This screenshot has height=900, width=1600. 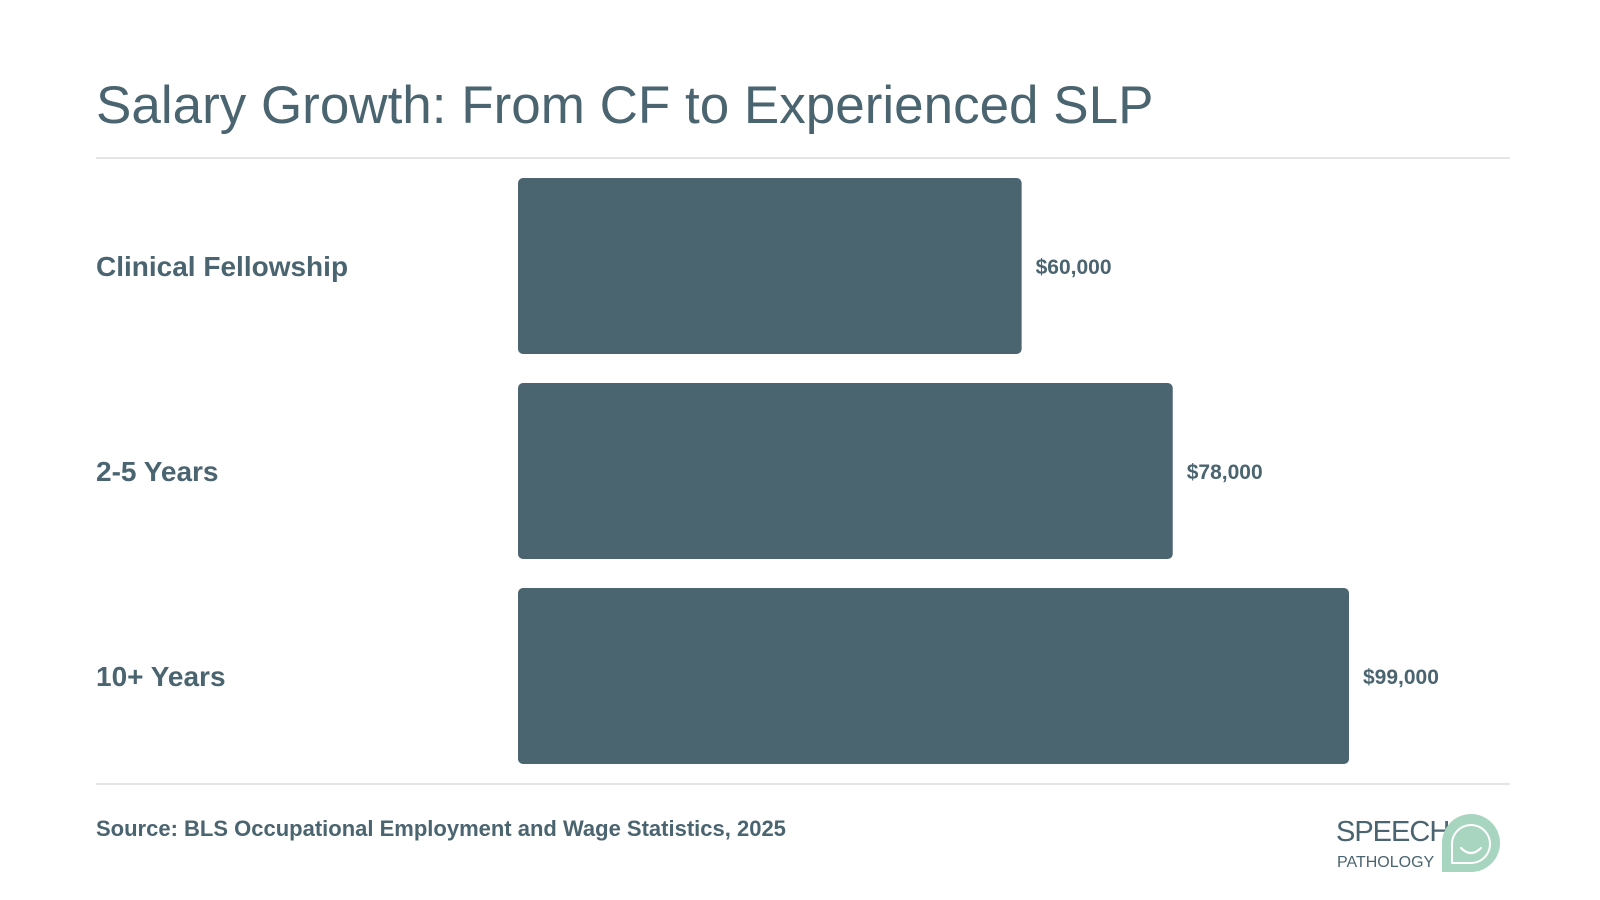 I want to click on value-label: $99,000, so click(x=1401, y=677).